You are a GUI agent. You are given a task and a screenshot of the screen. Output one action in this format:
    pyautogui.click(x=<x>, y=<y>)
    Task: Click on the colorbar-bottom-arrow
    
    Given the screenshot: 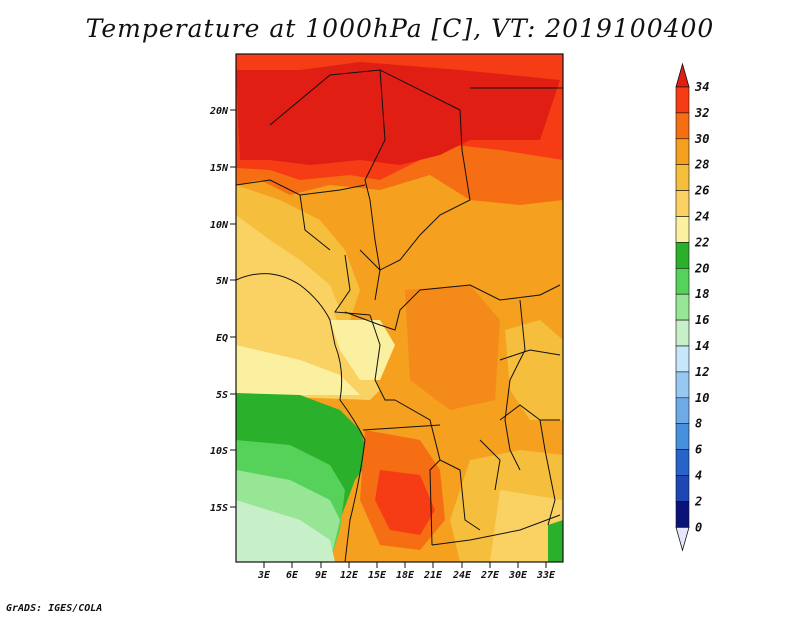 What is the action you would take?
    pyautogui.click(x=682, y=539)
    